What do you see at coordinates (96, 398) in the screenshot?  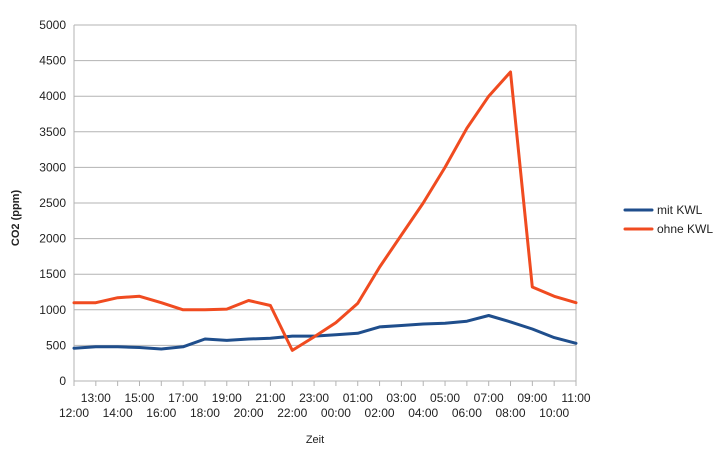 I see `x-tick-label: 13:00` at bounding box center [96, 398].